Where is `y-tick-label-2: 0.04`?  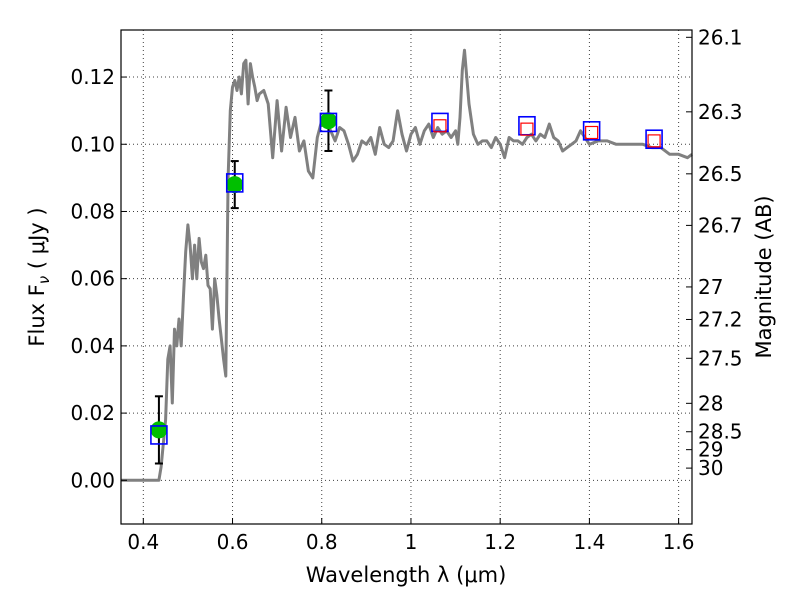 y-tick-label-2: 0.04 is located at coordinates (92, 346).